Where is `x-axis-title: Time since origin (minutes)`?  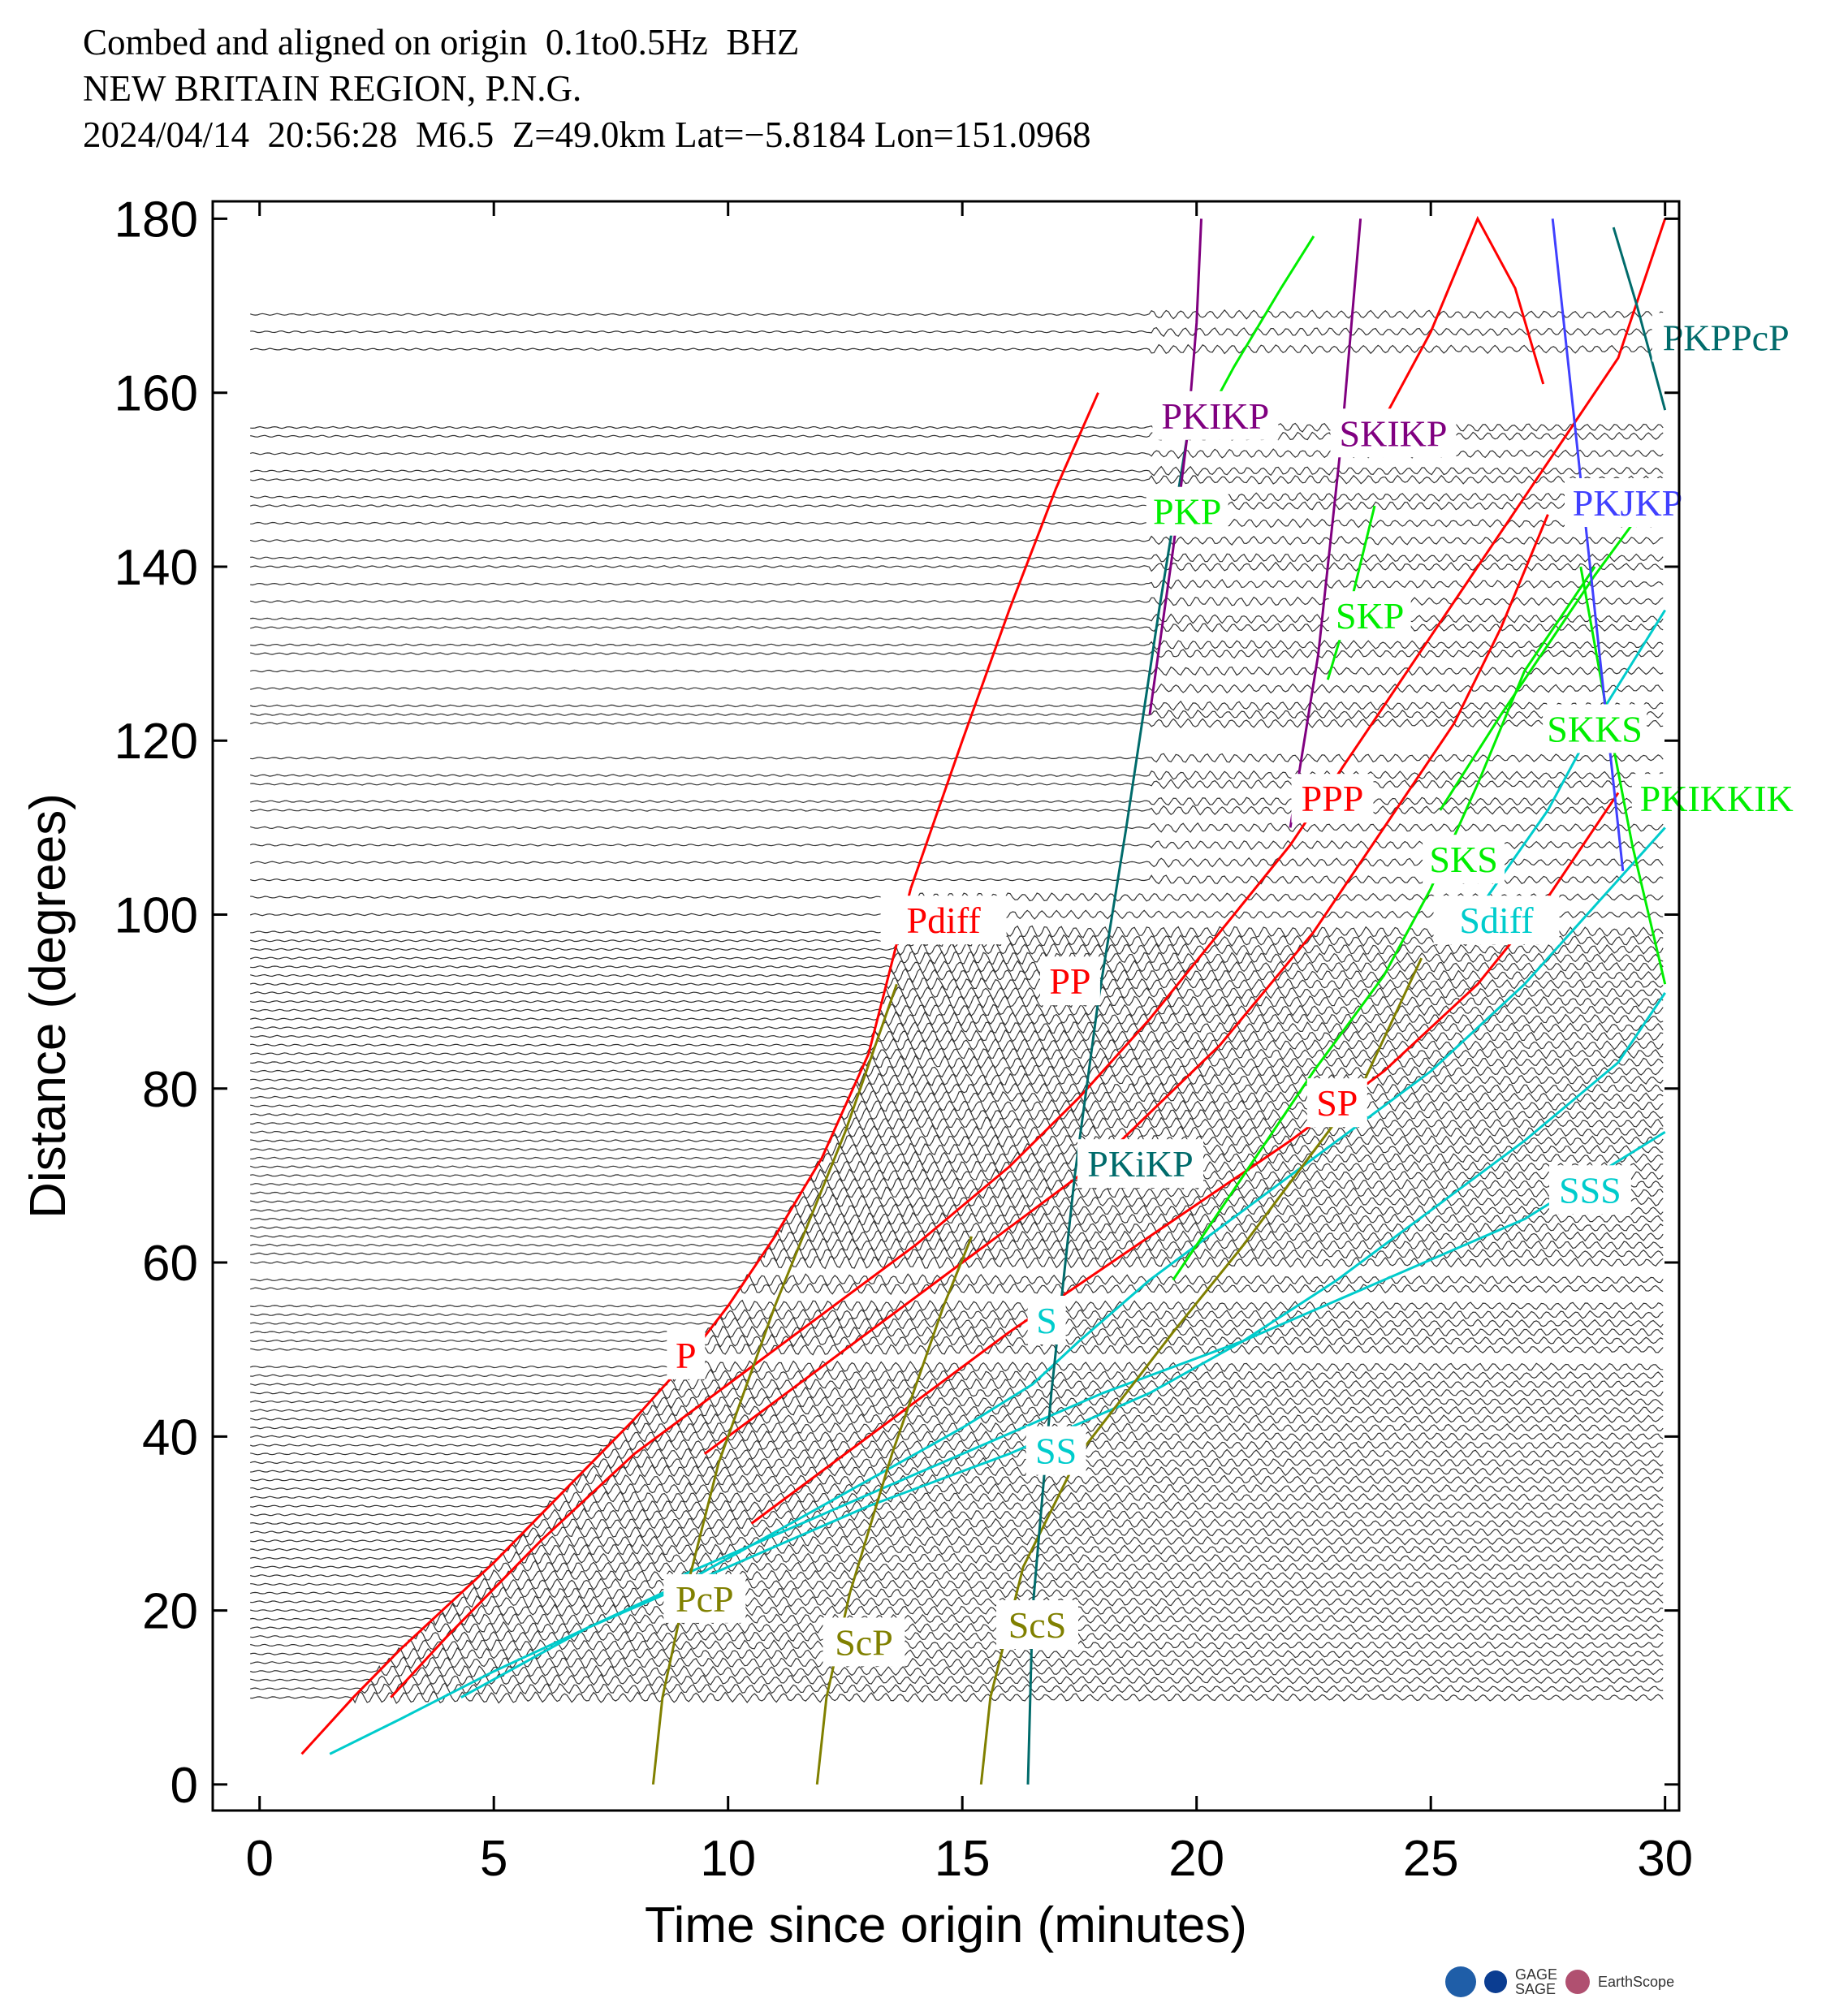
x-axis-title: Time since origin (minutes) is located at coordinates (946, 1925).